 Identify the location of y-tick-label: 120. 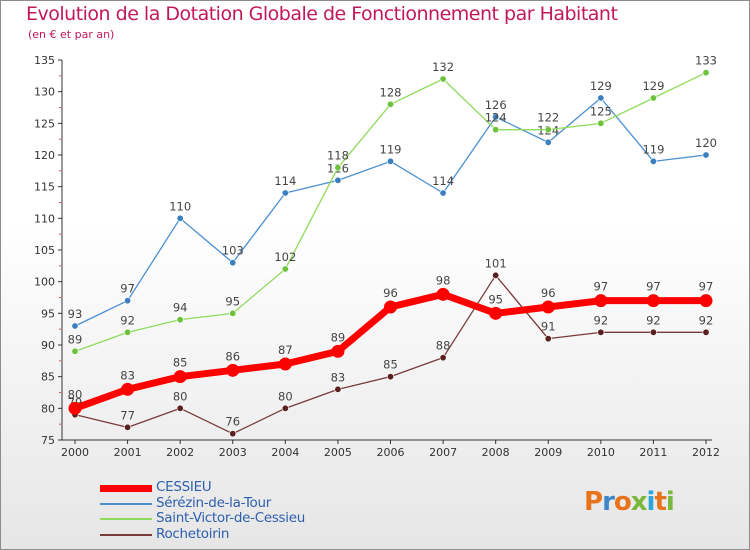
(44, 155).